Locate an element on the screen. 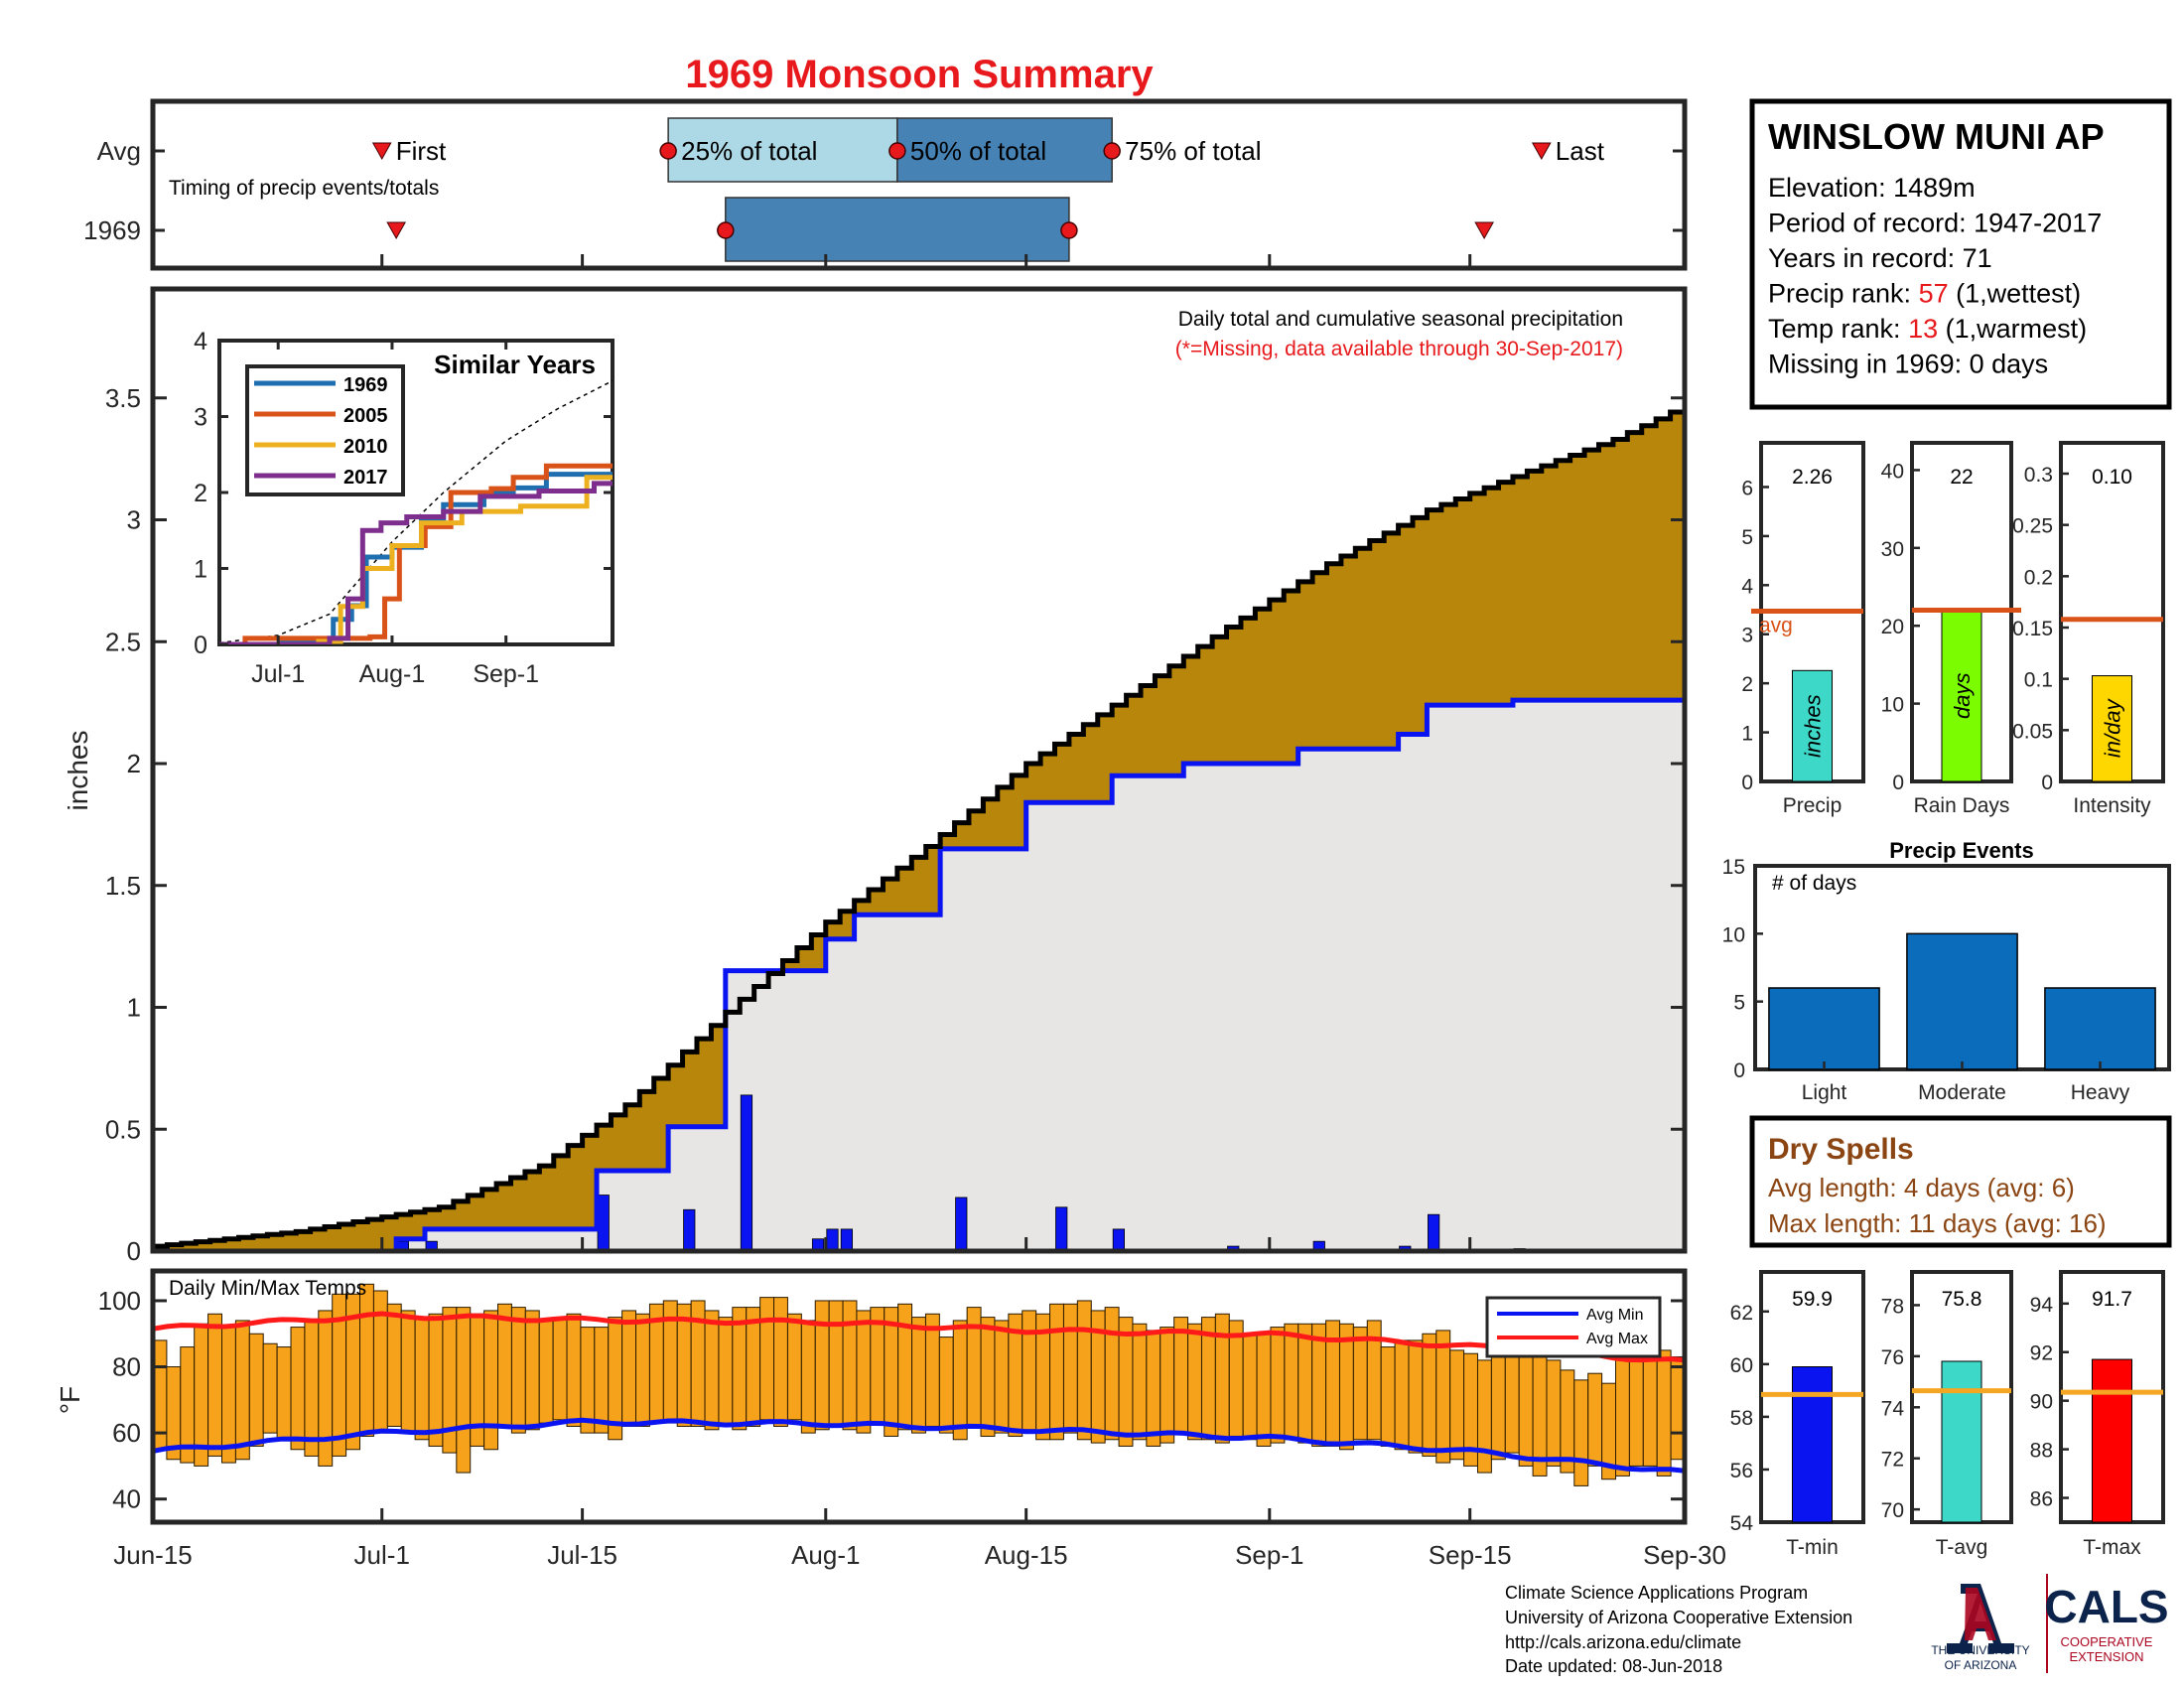 This screenshot has height=1688, width=2184. timing-row-label-avg: Avg is located at coordinates (119, 151).